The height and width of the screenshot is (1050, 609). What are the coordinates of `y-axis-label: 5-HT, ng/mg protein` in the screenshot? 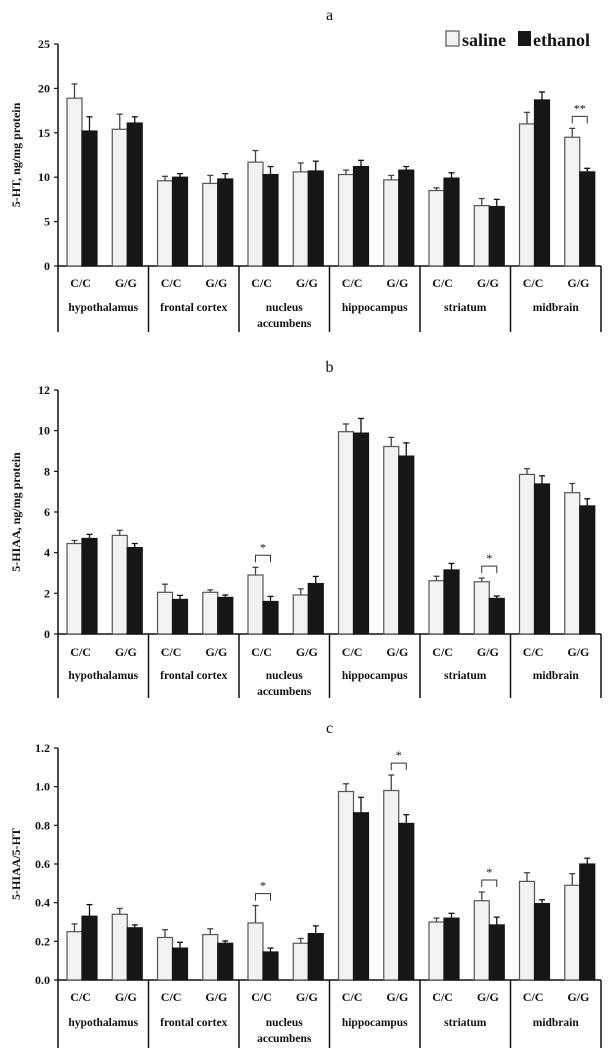 It's located at (16, 154).